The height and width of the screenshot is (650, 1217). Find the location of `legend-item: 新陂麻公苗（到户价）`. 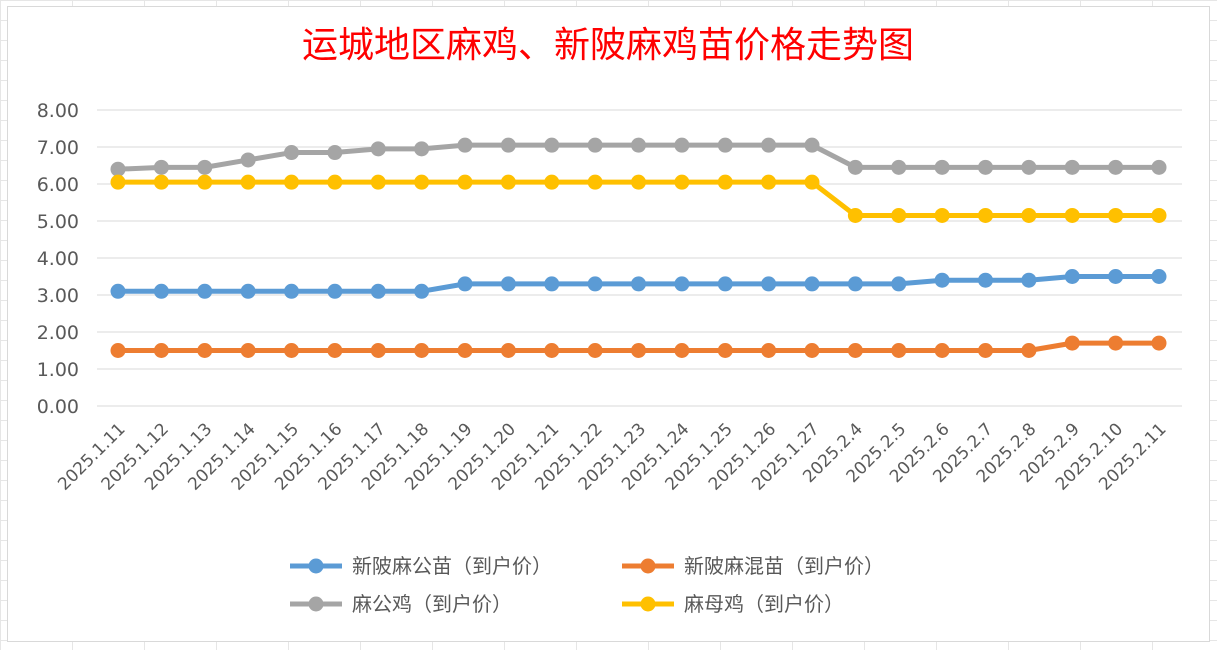

legend-item: 新陂麻公苗（到户价） is located at coordinates (421, 566).